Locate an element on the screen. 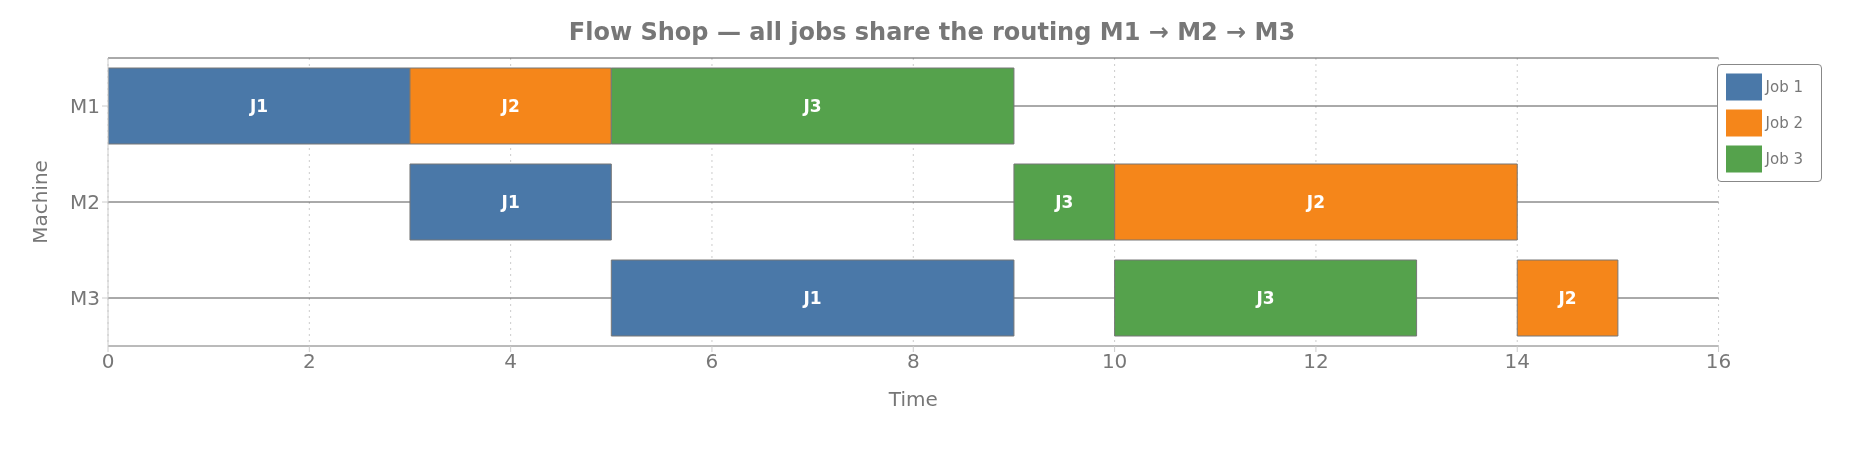  x-axis-title: Time is located at coordinates (912, 399).